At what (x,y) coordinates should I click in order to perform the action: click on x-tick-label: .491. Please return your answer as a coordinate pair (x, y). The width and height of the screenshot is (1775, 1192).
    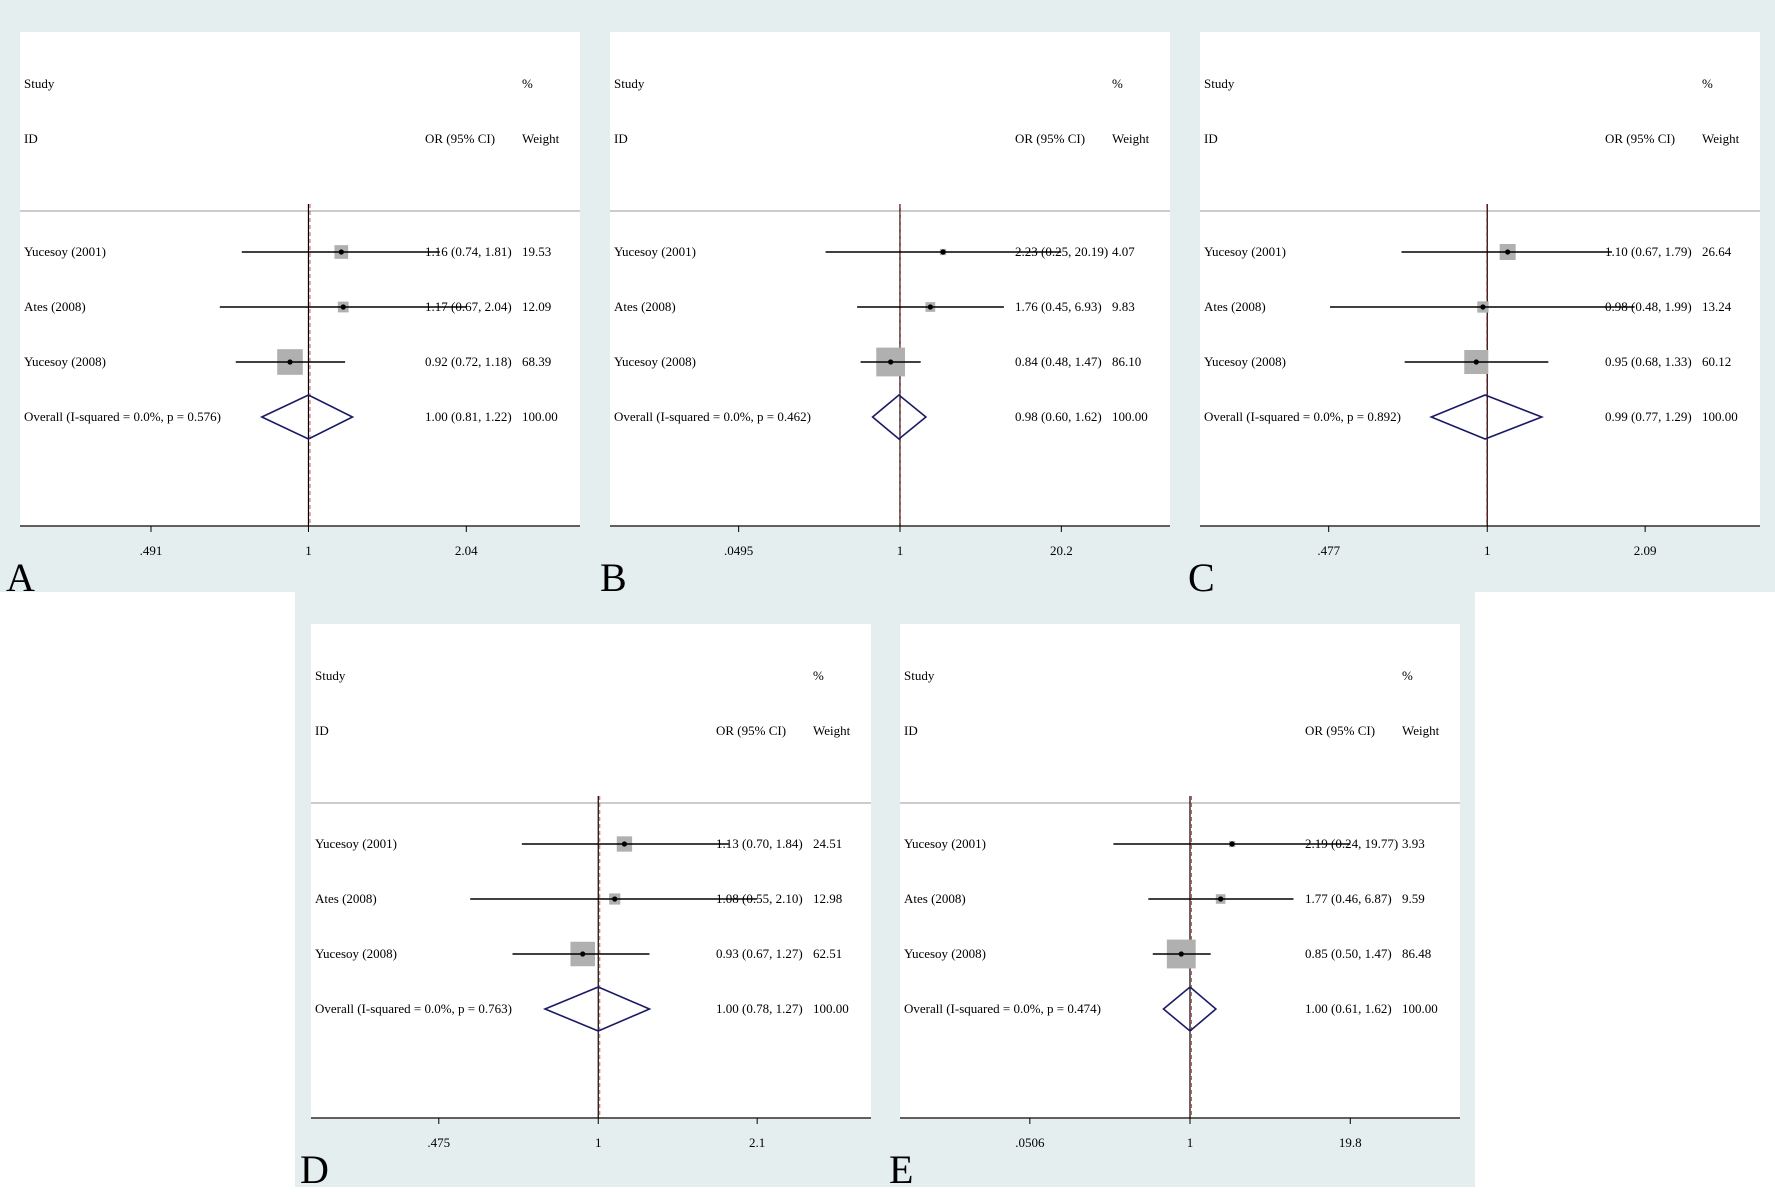
    Looking at the image, I should click on (151, 550).